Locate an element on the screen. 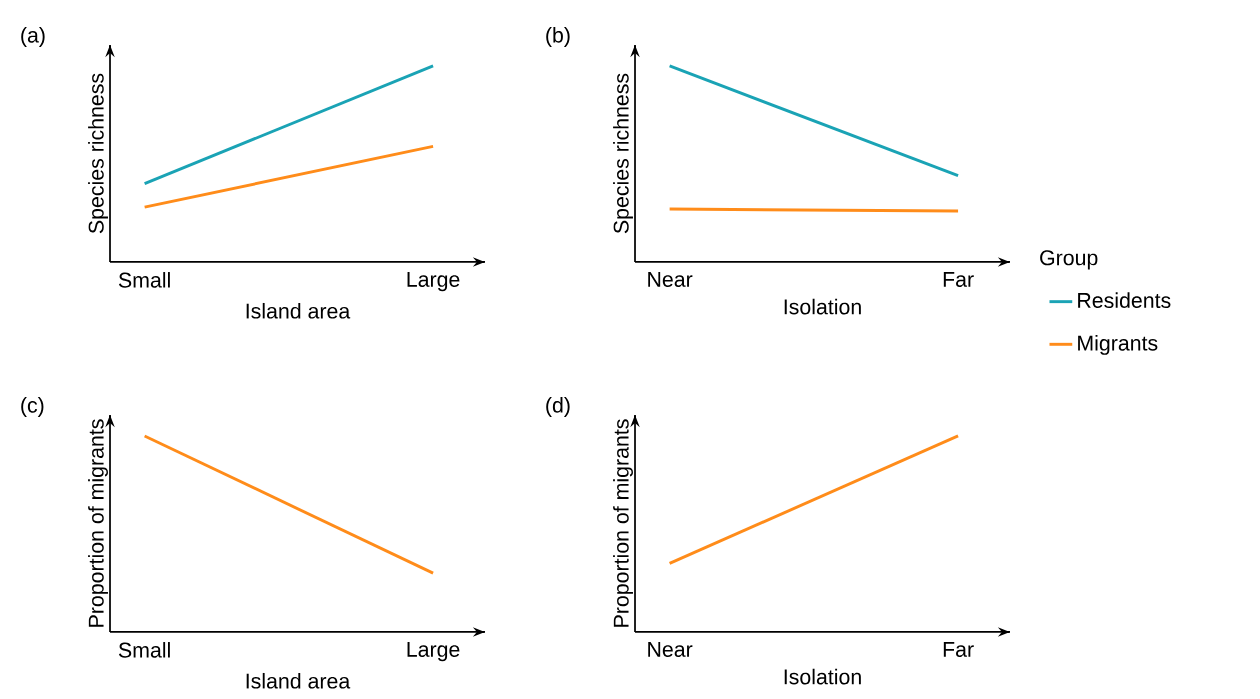 This screenshot has width=1260, height=699. legend-label: Migrants is located at coordinates (1118, 344).